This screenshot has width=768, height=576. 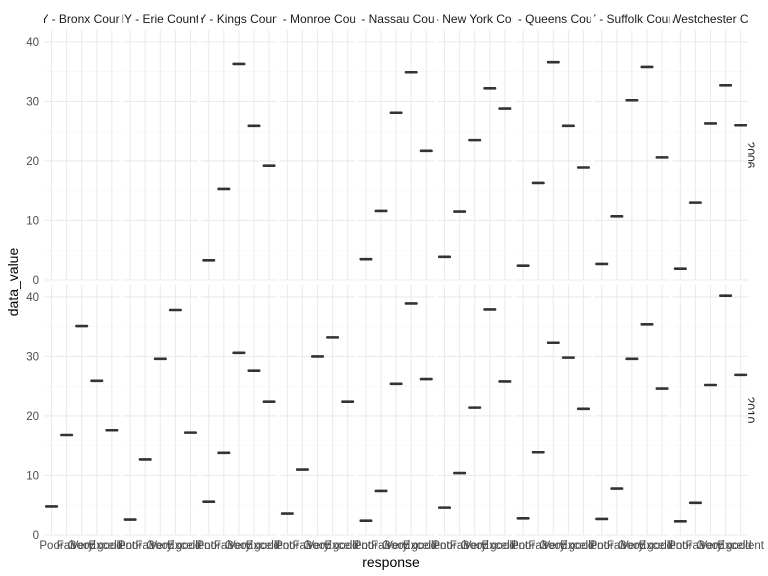 I want to click on strip-ny-bronx-county: NY - Bronx County, so click(x=82, y=19).